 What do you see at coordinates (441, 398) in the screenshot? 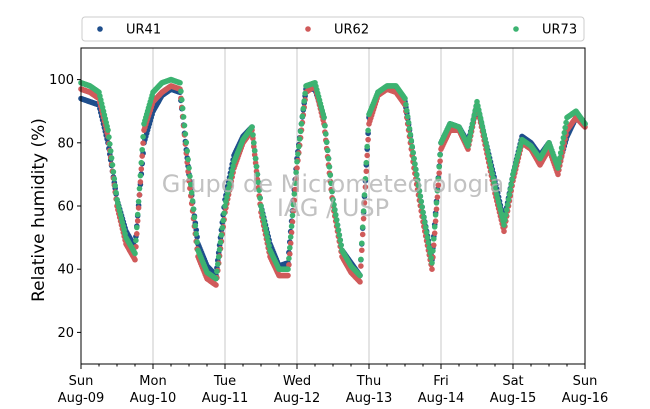
I see `x-tick-label-date: Aug-14` at bounding box center [441, 398].